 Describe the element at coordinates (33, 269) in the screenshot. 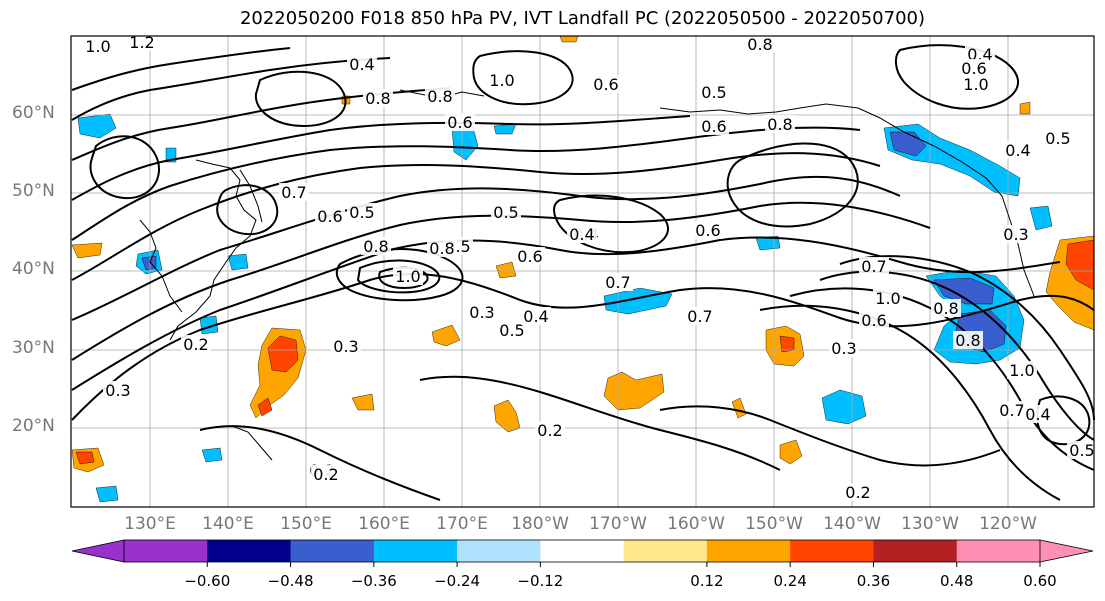

I see `latitude-label: 40°N` at that location.